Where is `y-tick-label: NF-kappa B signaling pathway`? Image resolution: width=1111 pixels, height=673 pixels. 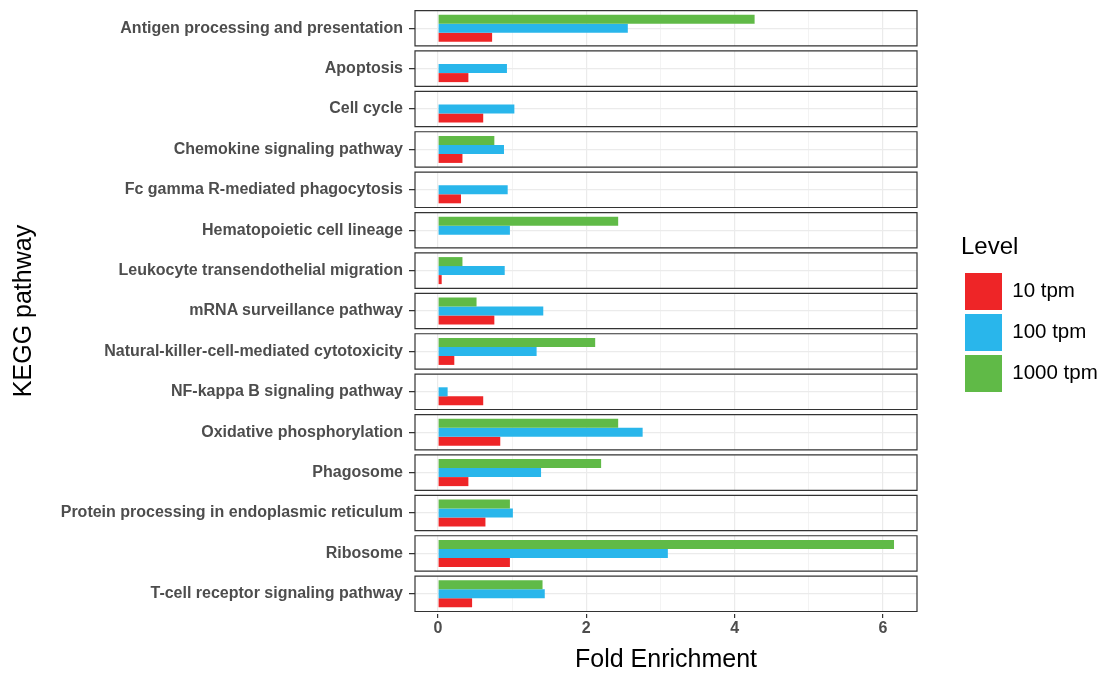 y-tick-label: NF-kappa B signaling pathway is located at coordinates (287, 391).